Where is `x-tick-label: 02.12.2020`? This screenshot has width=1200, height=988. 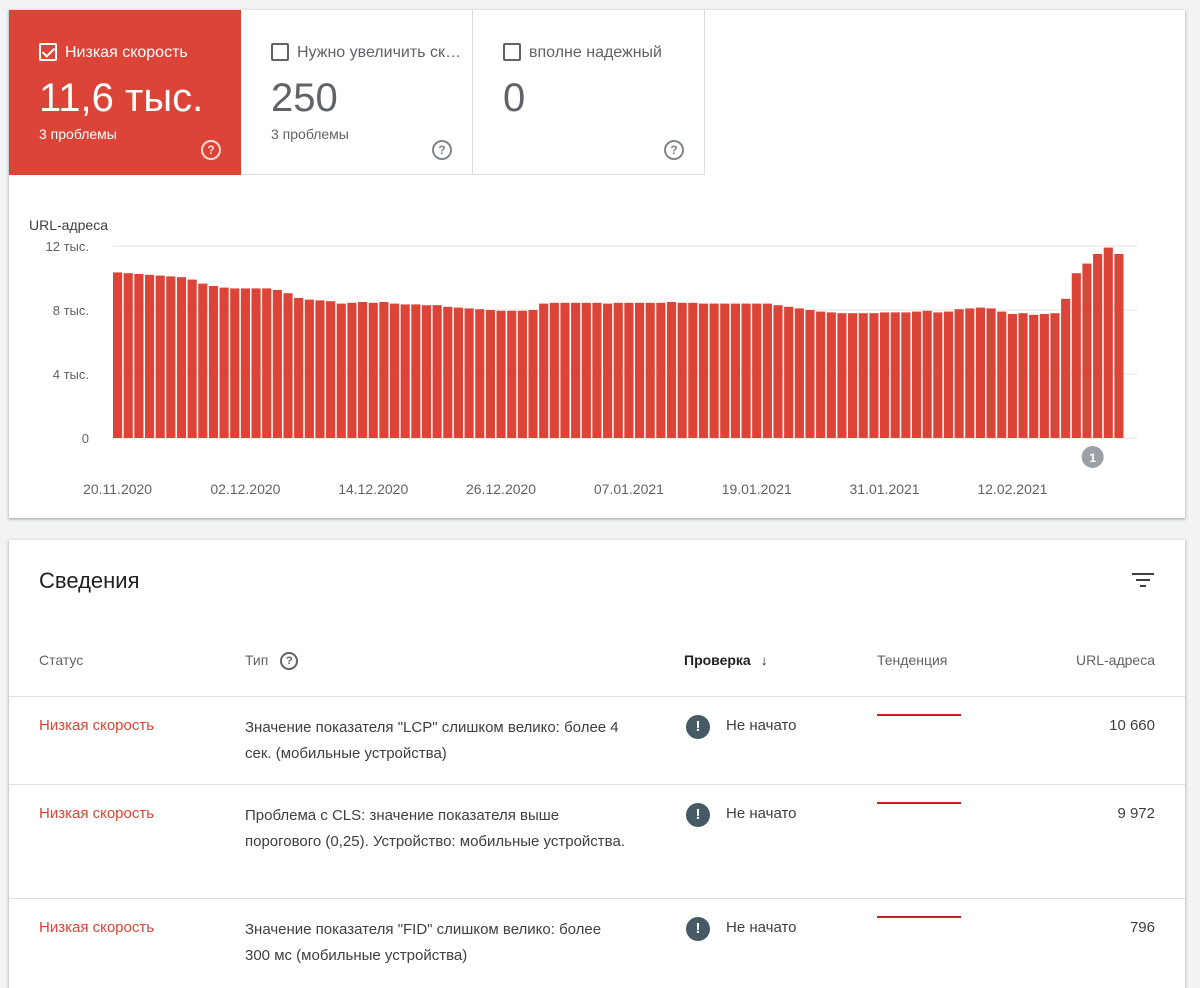 x-tick-label: 02.12.2020 is located at coordinates (245, 489).